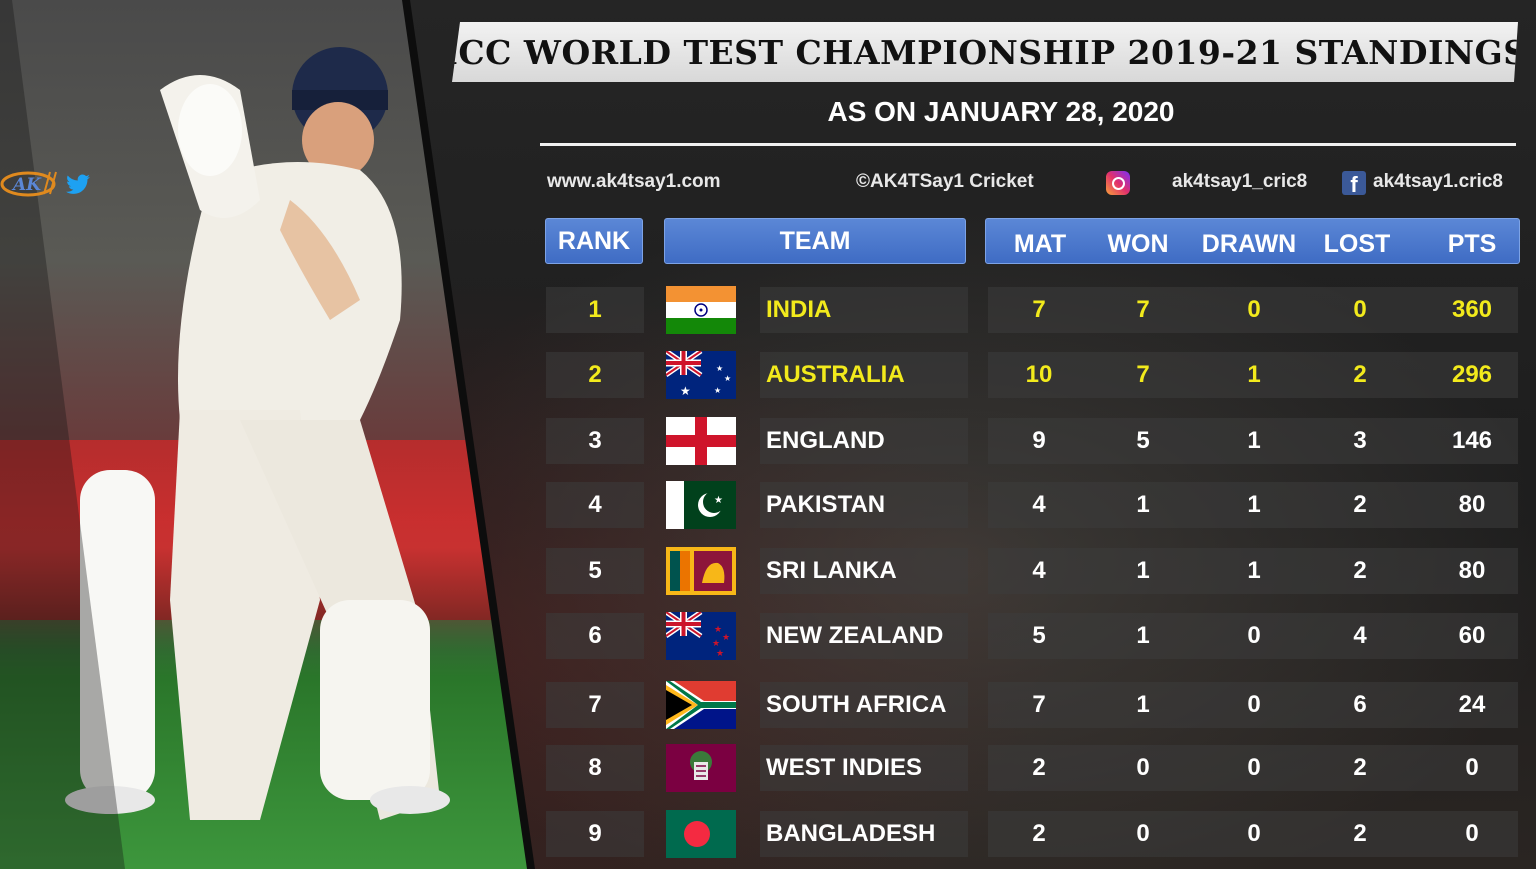  What do you see at coordinates (1039, 635) in the screenshot?
I see `mat-value: 5` at bounding box center [1039, 635].